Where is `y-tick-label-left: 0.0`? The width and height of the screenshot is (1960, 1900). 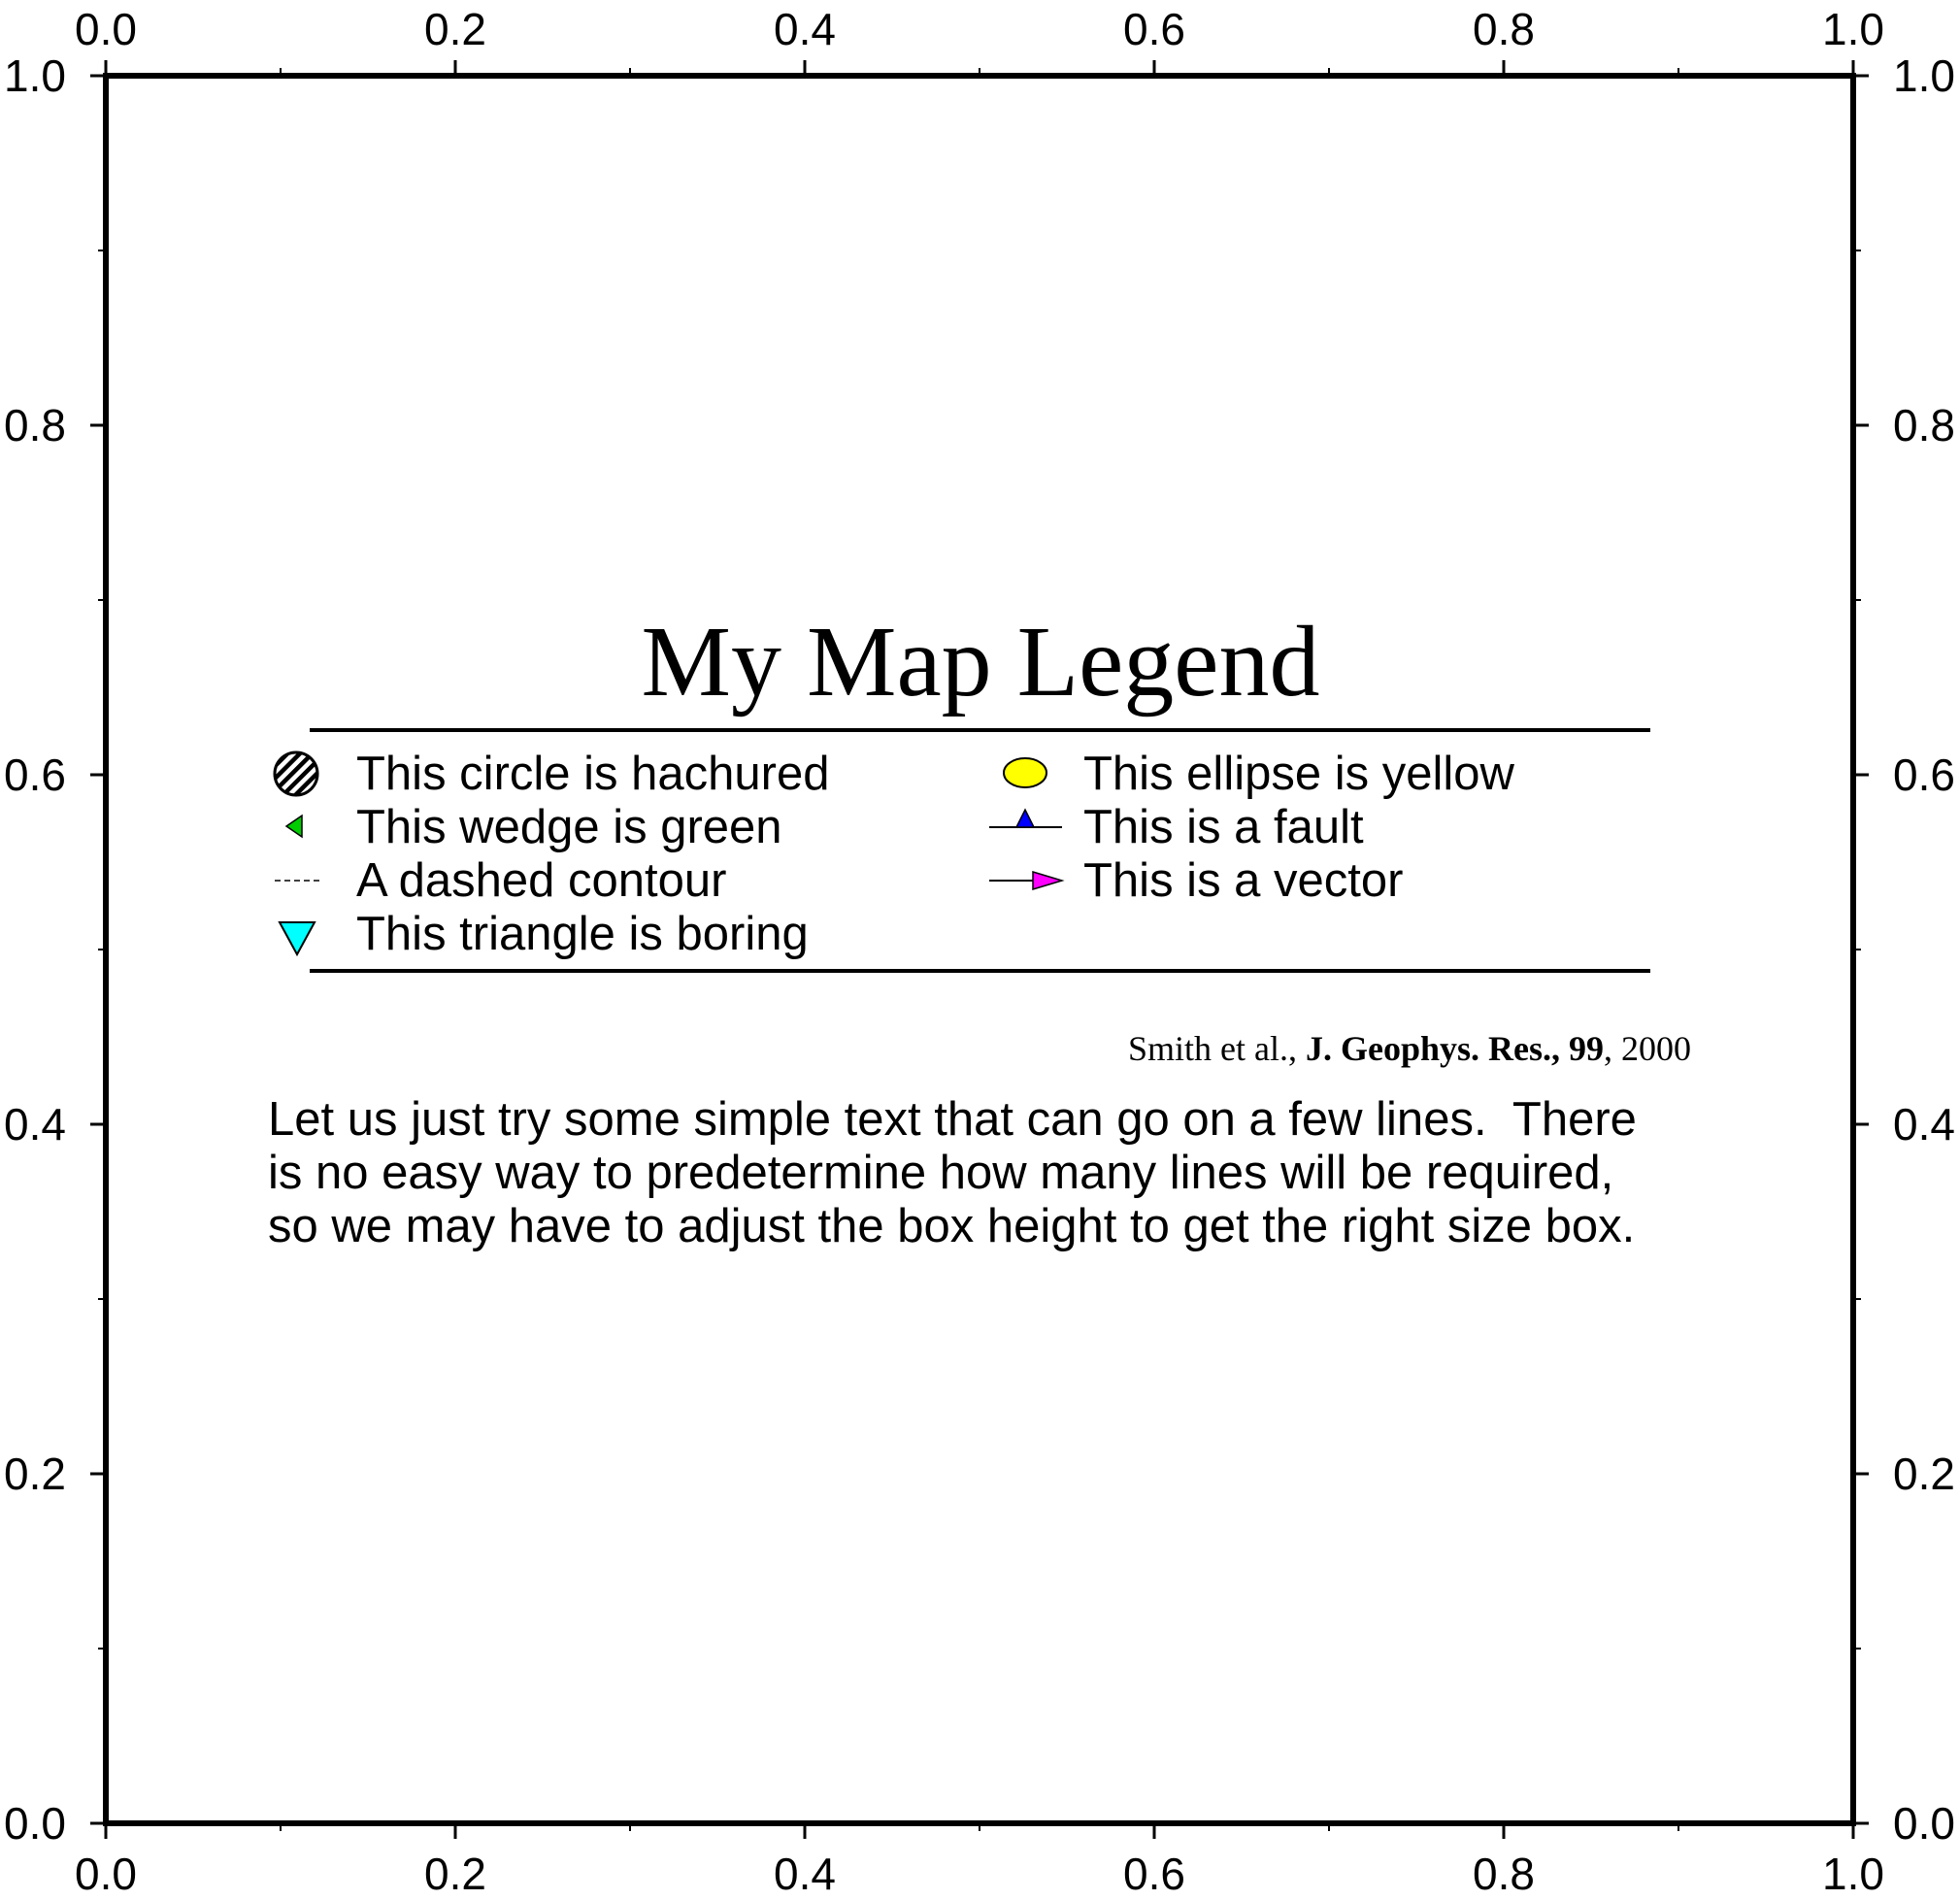 y-tick-label-left: 0.0 is located at coordinates (35, 1824).